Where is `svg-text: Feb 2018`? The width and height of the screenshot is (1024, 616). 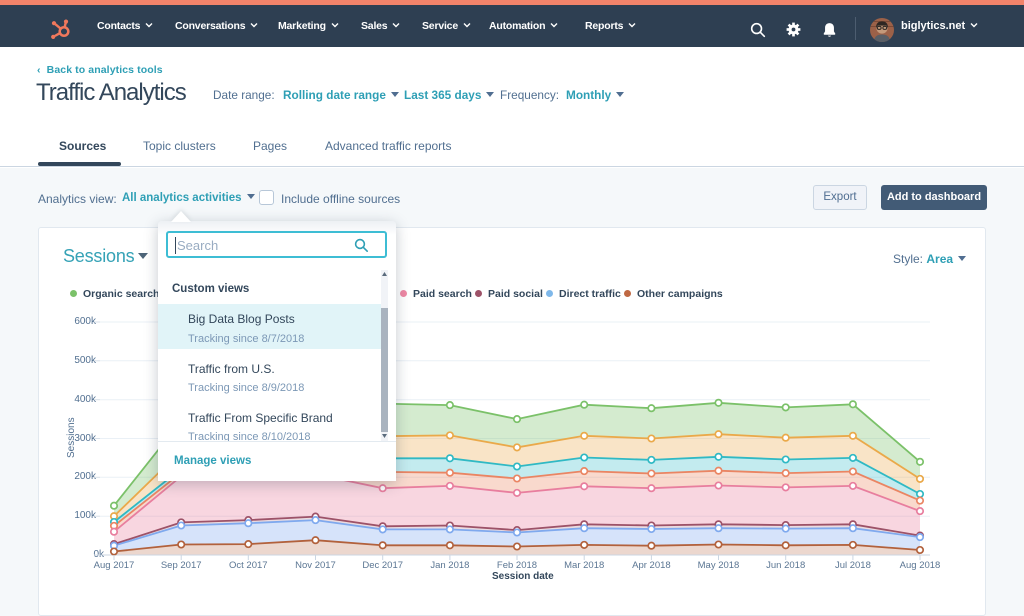 svg-text: Feb 2018 is located at coordinates (517, 565).